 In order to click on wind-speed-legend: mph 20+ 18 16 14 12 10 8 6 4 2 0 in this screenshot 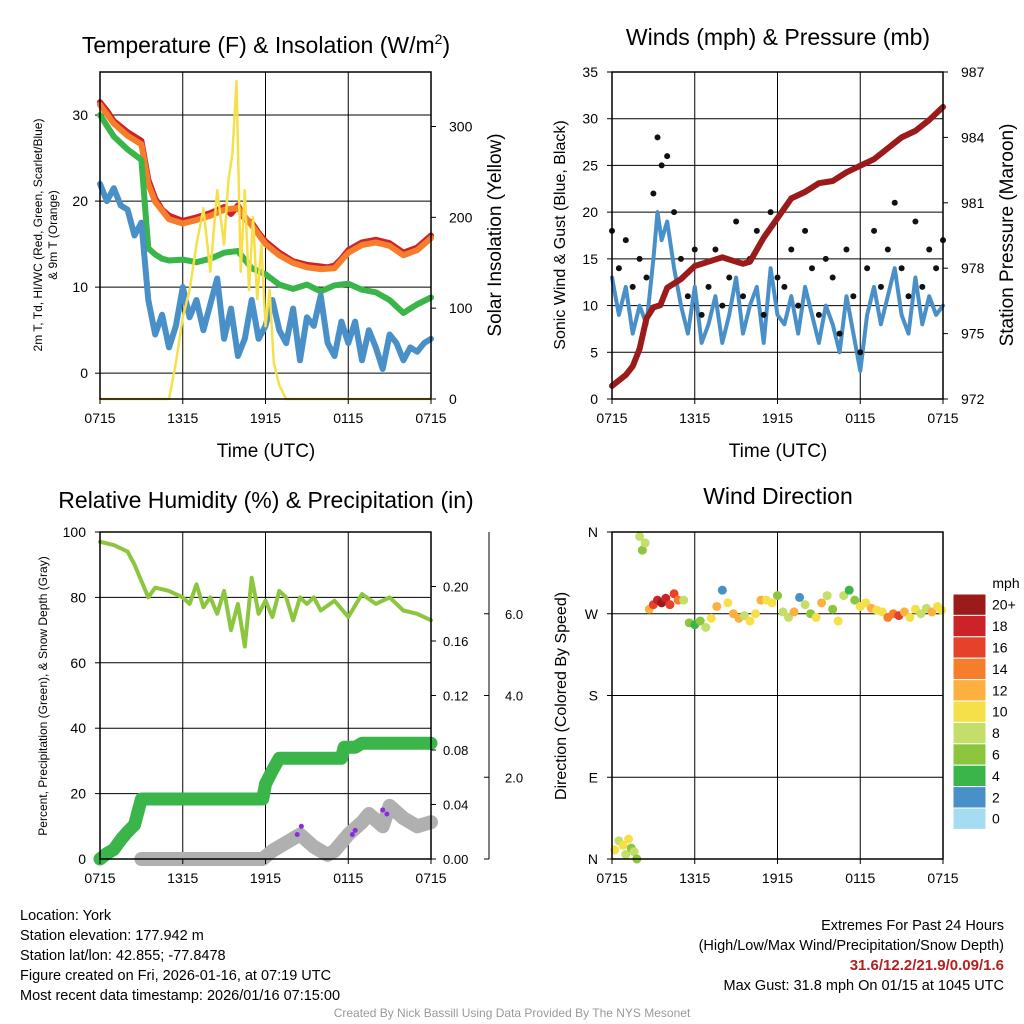, I will do `click(986, 702)`.